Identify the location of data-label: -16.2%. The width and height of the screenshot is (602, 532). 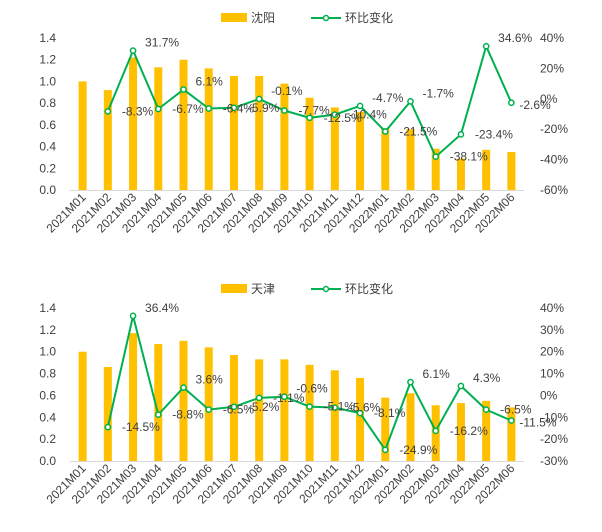
(469, 431).